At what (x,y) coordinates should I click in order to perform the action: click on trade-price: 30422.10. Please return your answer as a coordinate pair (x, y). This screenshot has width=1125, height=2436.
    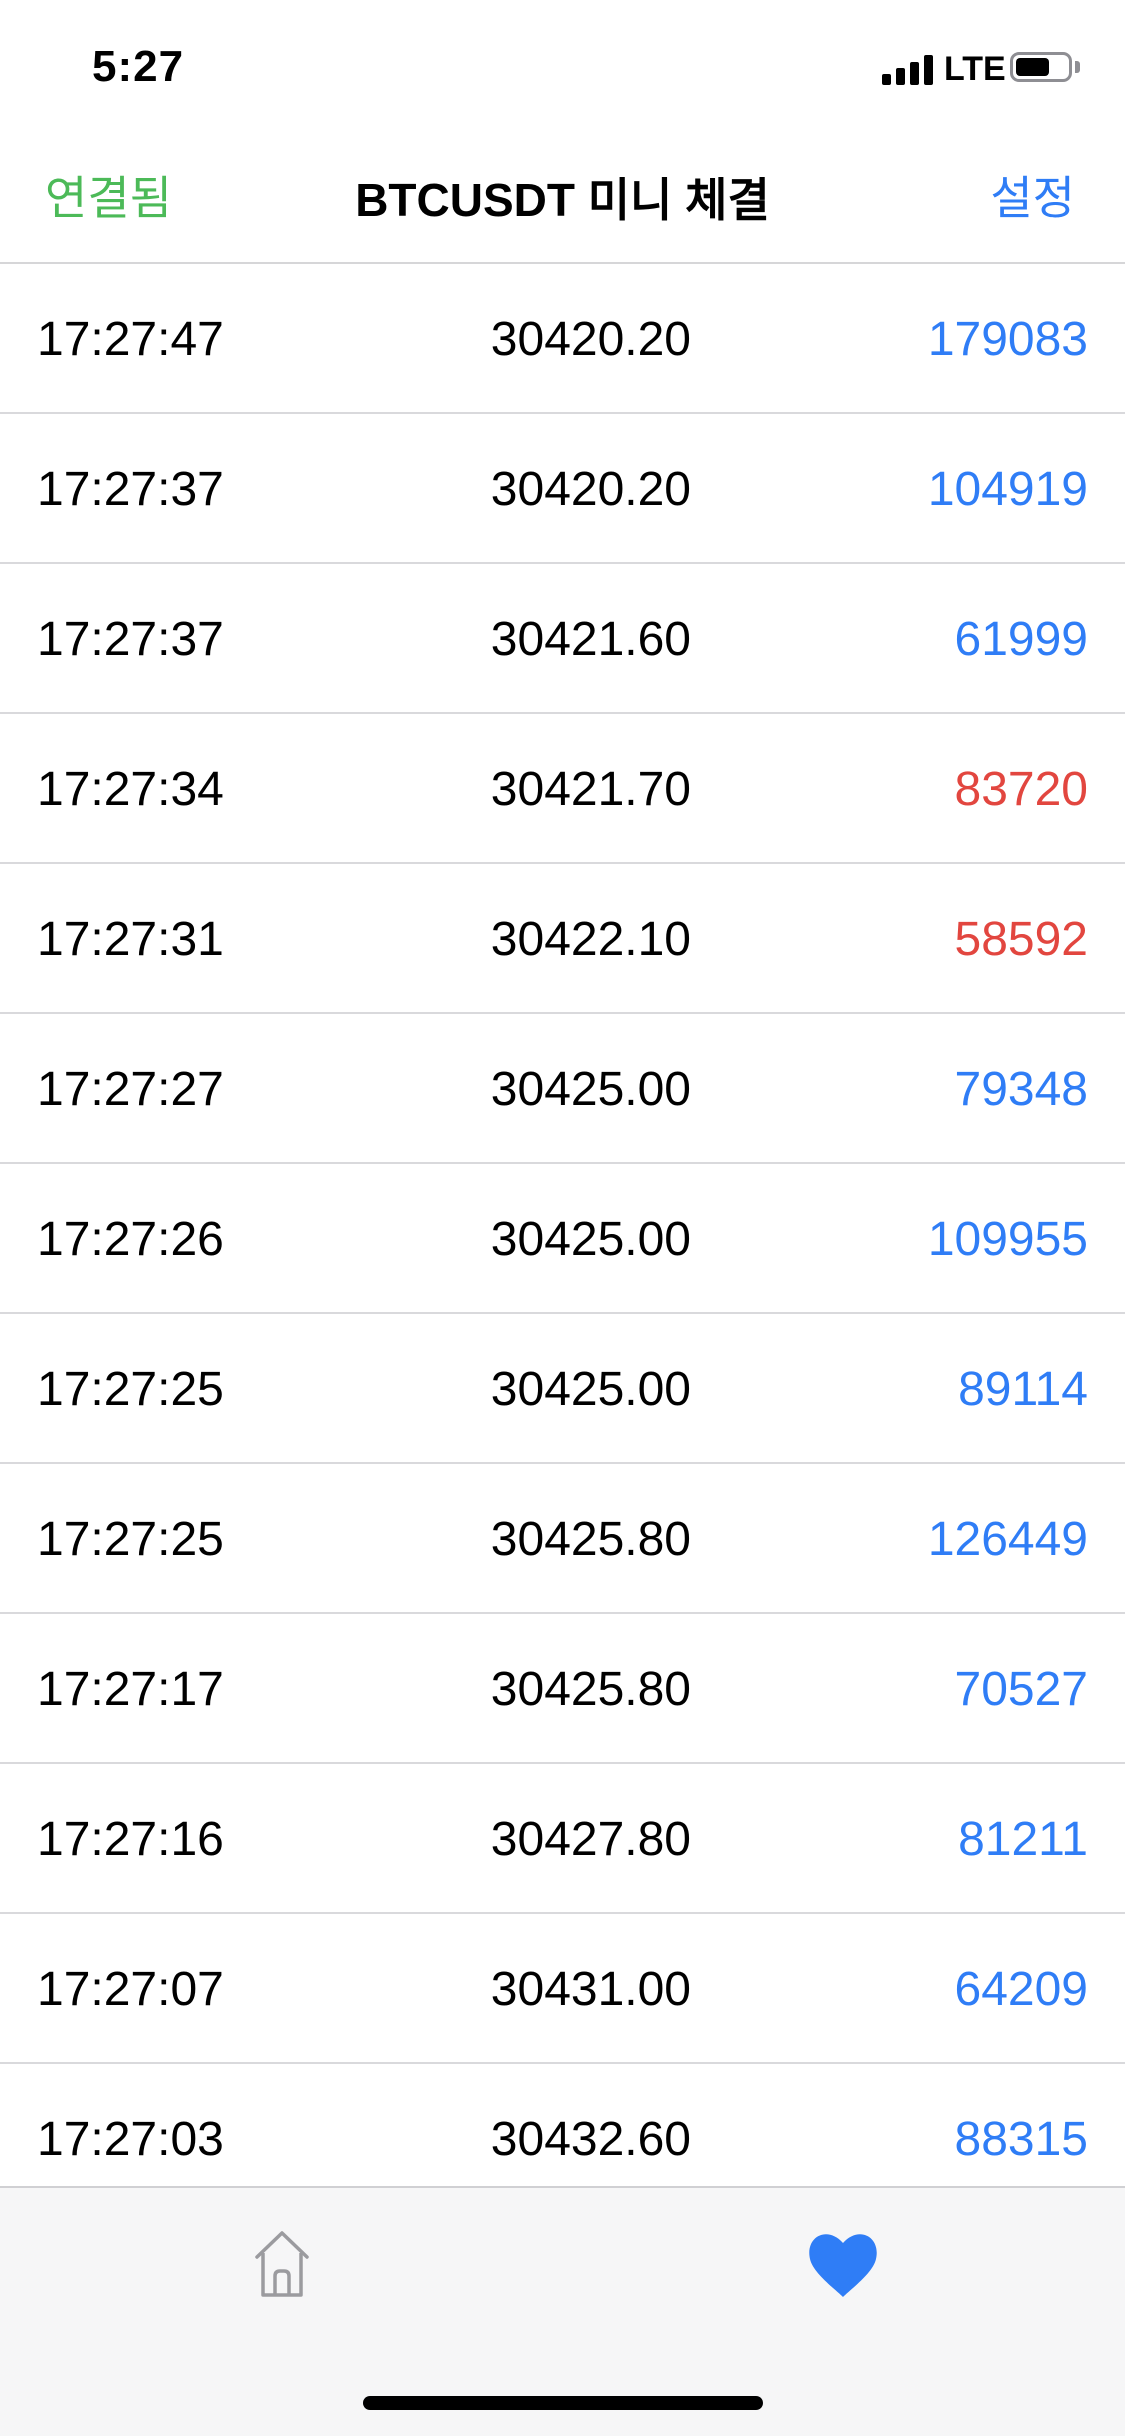
    Looking at the image, I should click on (590, 939).